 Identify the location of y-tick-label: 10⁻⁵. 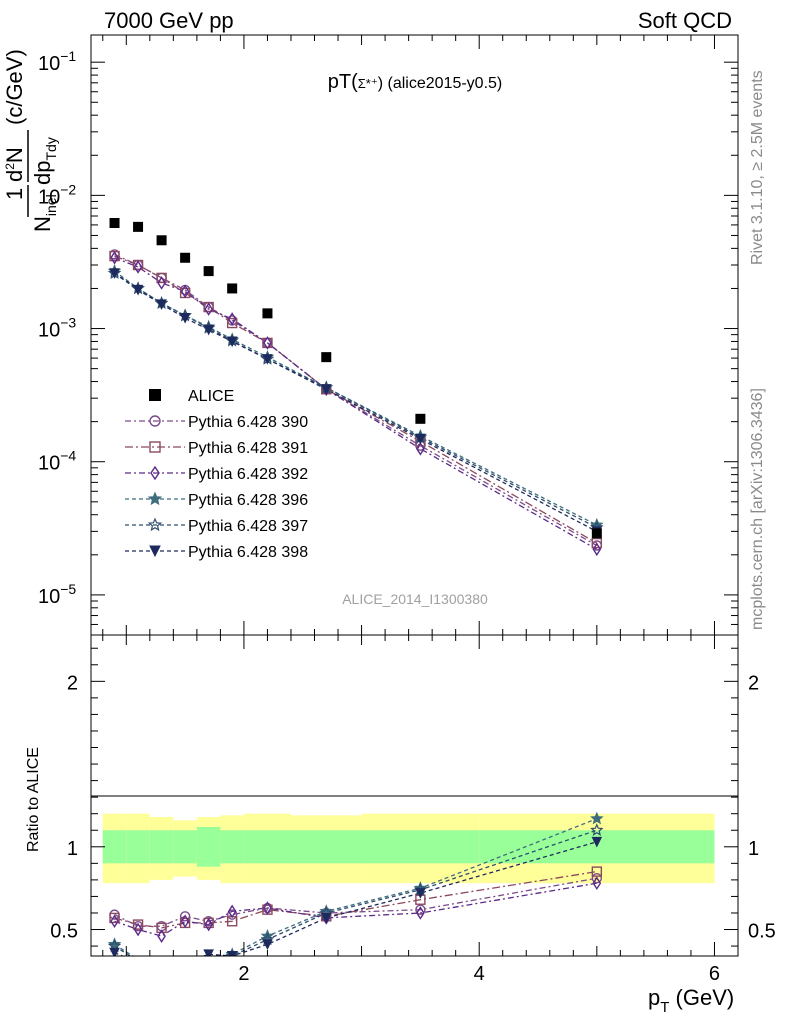
(57, 594).